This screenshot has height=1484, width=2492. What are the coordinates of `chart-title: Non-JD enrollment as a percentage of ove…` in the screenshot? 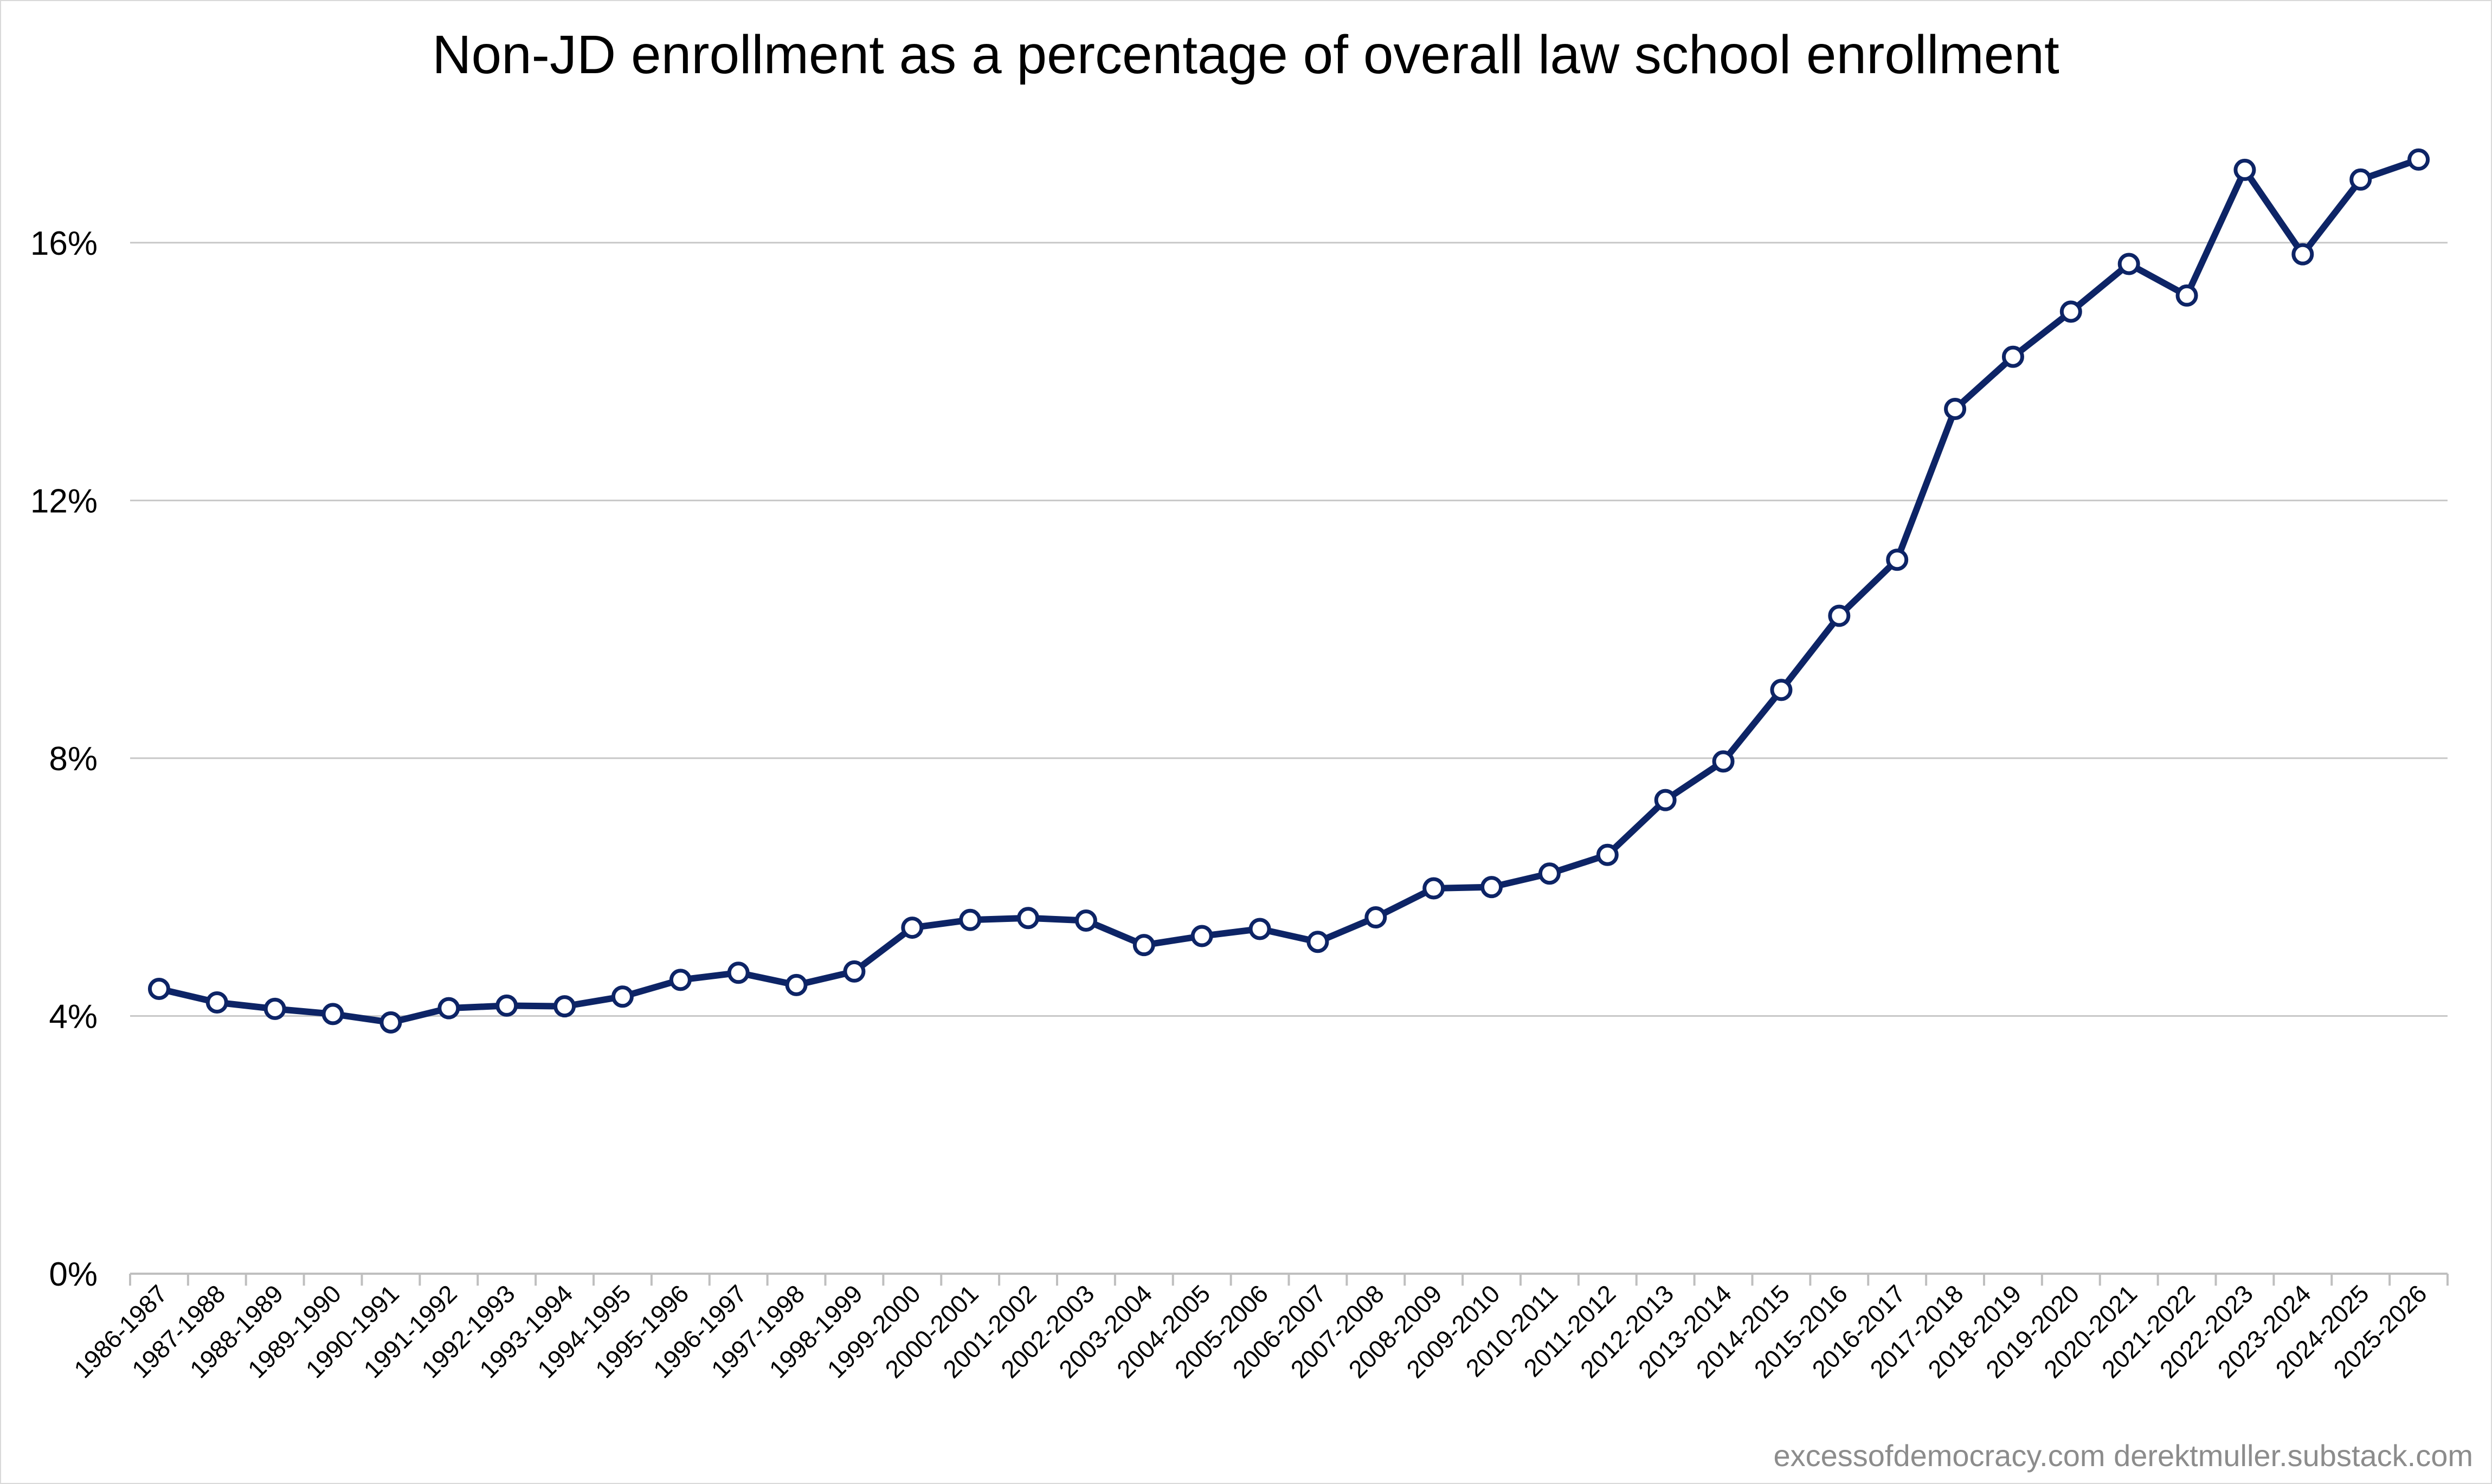 It's located at (1246, 54).